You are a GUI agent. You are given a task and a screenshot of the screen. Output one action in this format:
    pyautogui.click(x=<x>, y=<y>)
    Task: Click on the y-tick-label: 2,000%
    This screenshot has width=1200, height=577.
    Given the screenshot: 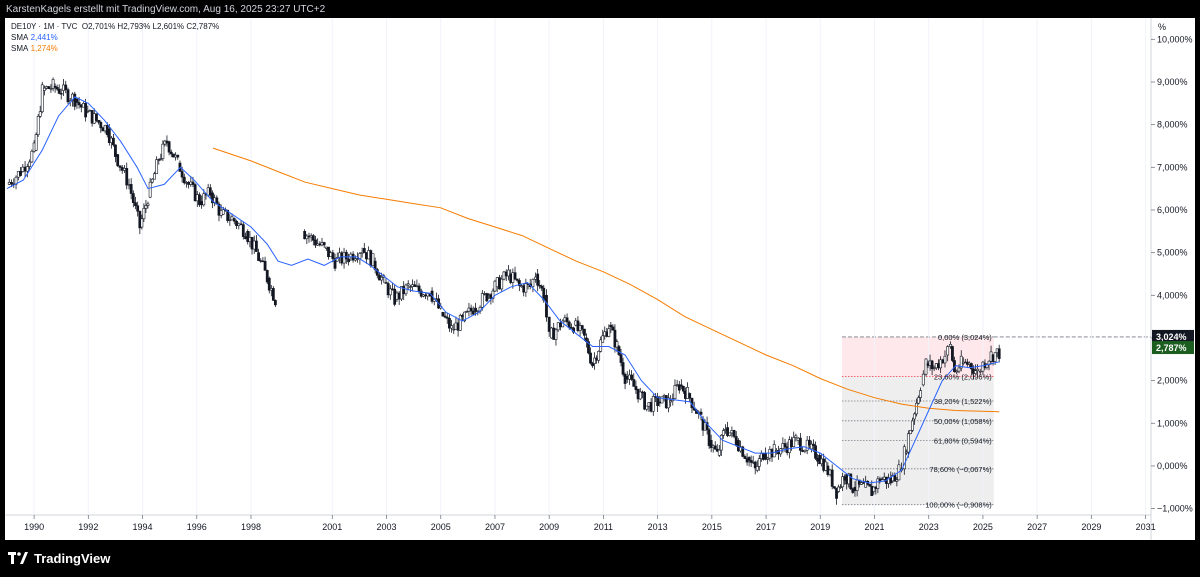 What is the action you would take?
    pyautogui.click(x=1172, y=381)
    